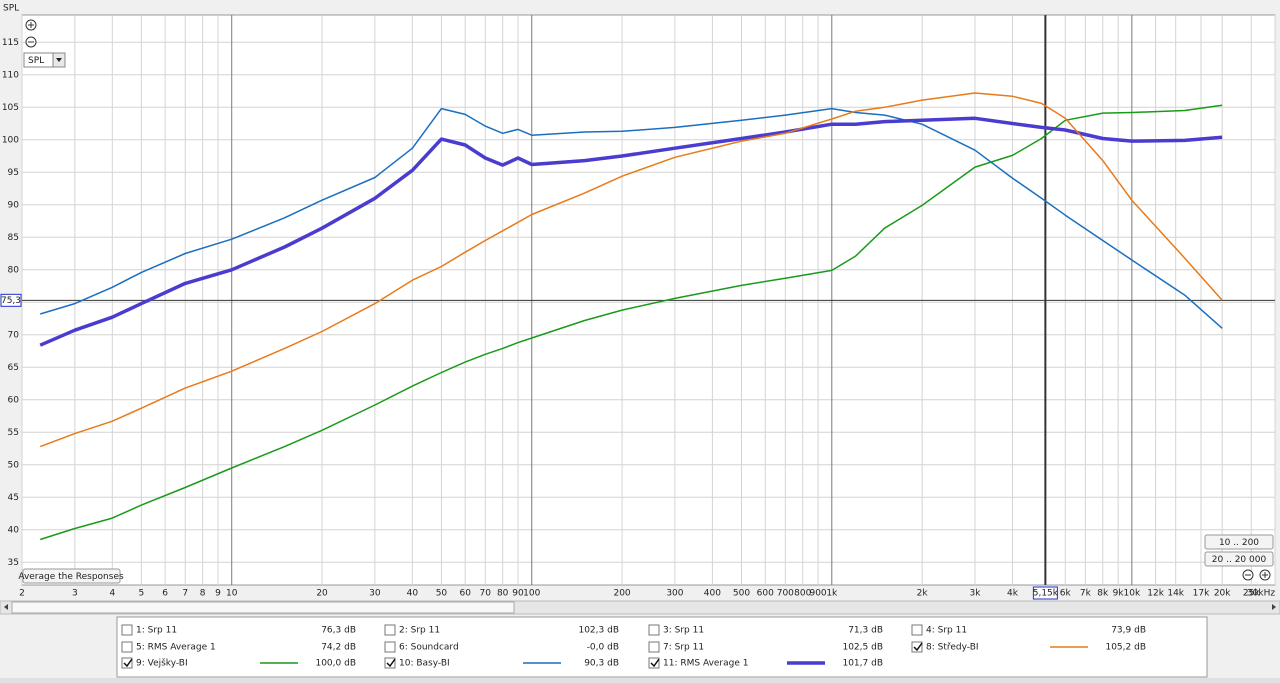  What do you see at coordinates (13, 173) in the screenshot?
I see `y-tick-label: 95` at bounding box center [13, 173].